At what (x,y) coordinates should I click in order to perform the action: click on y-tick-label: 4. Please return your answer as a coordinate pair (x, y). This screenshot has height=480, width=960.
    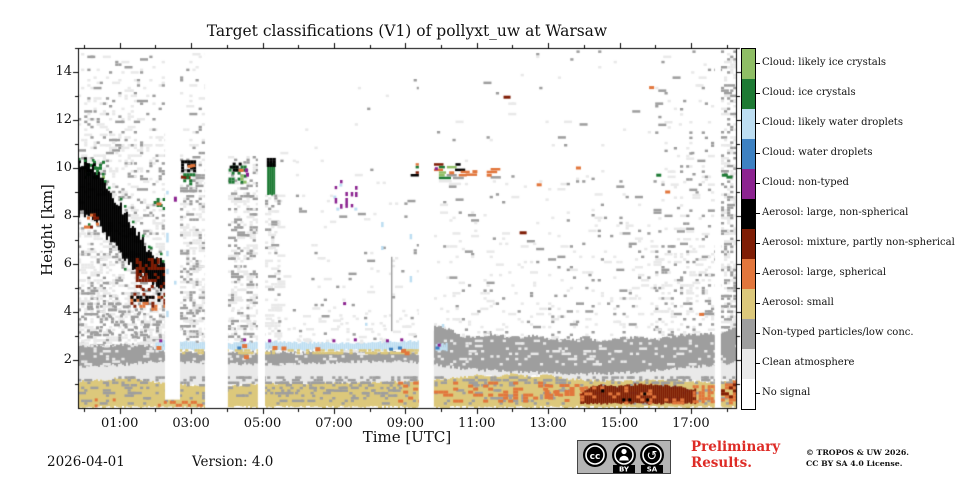
    Looking at the image, I should click on (67, 311).